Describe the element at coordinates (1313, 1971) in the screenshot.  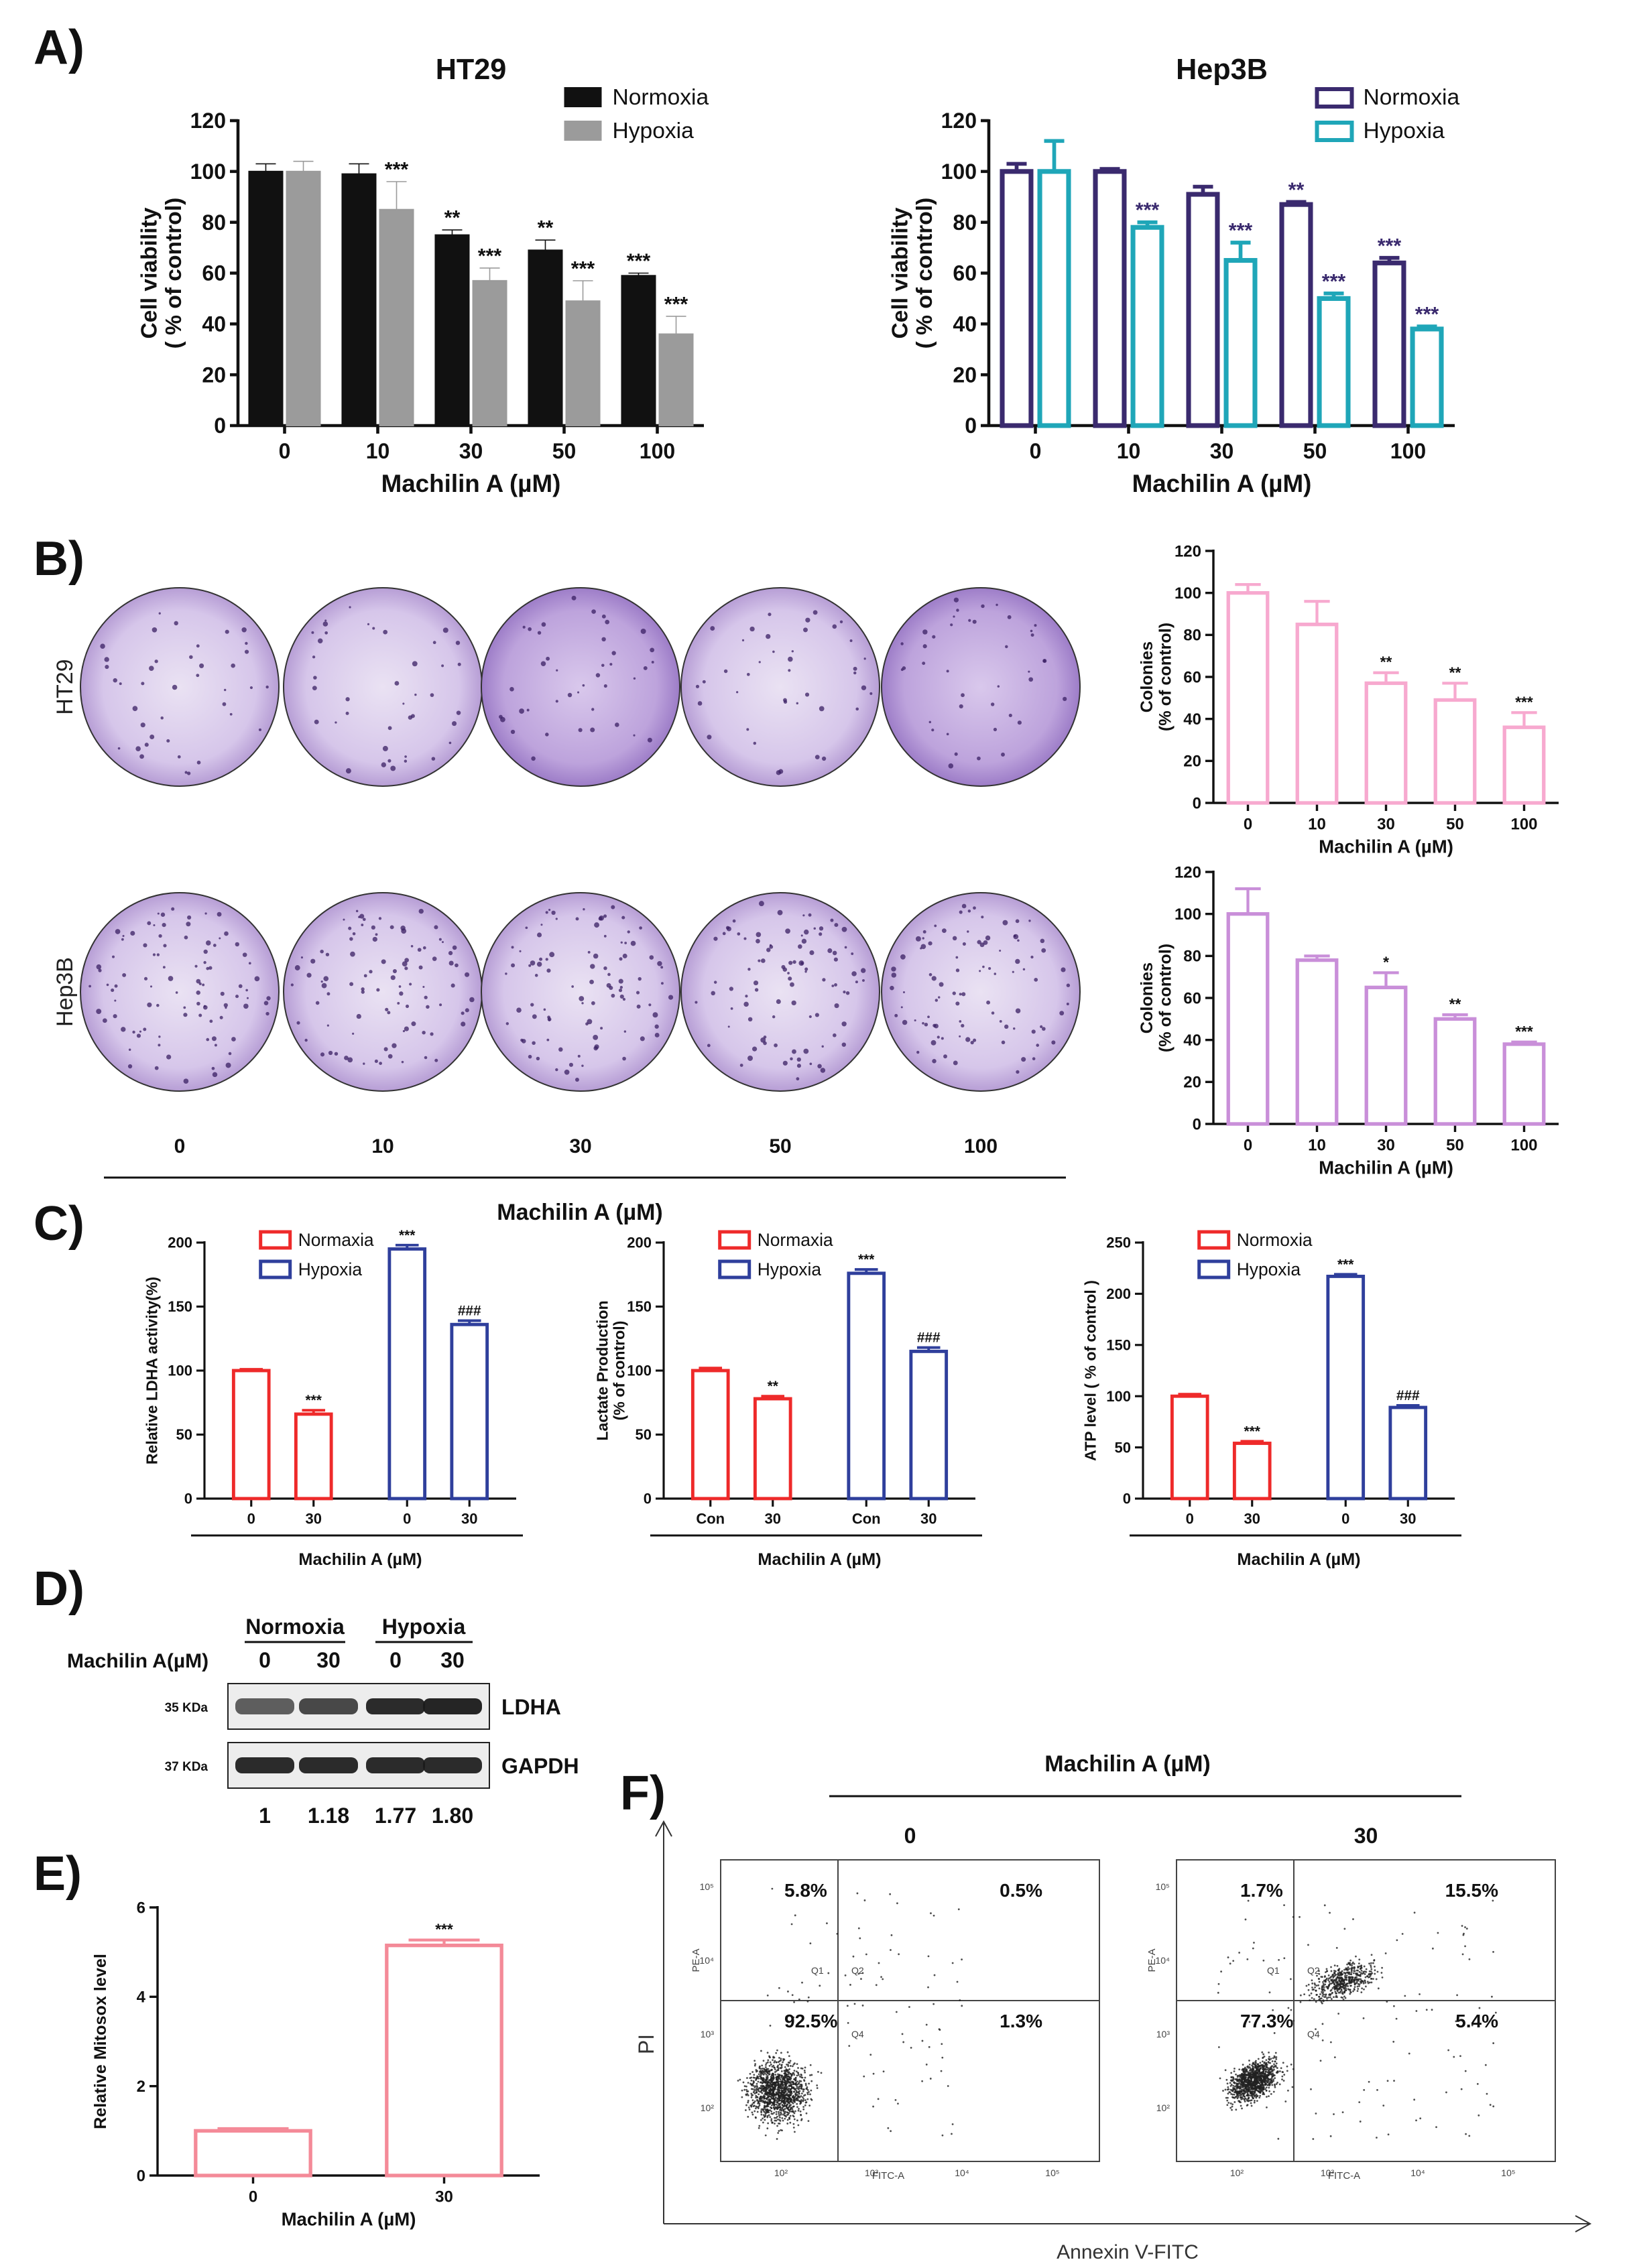
I see `q-label: Q2` at that location.